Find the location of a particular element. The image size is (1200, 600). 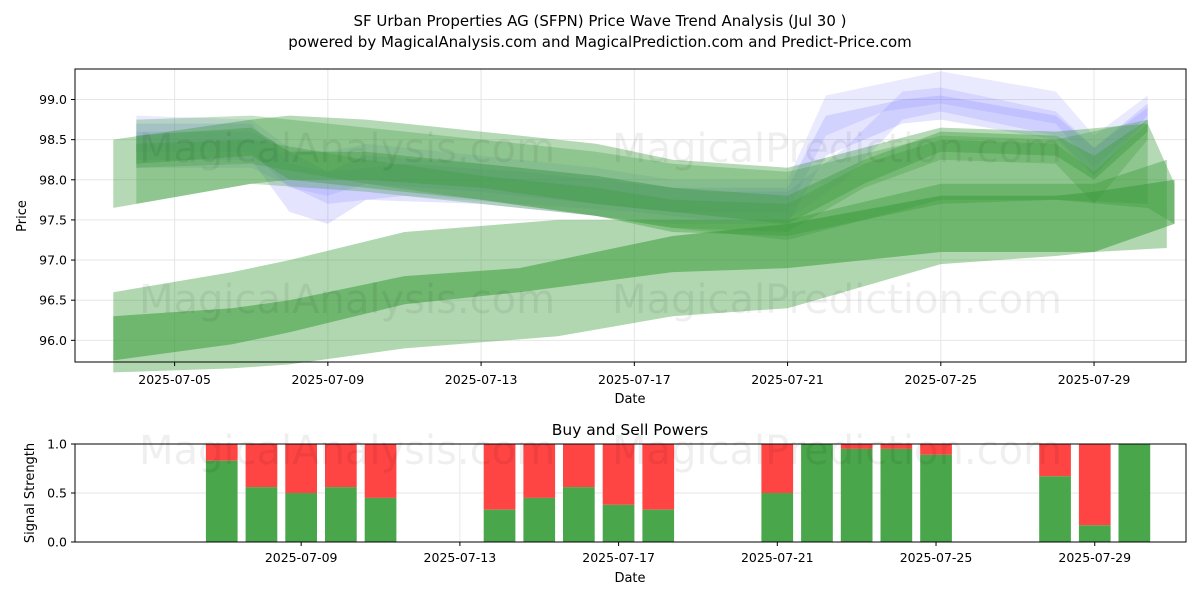

signal-y-tick-label: 0.5 is located at coordinates (57, 493).